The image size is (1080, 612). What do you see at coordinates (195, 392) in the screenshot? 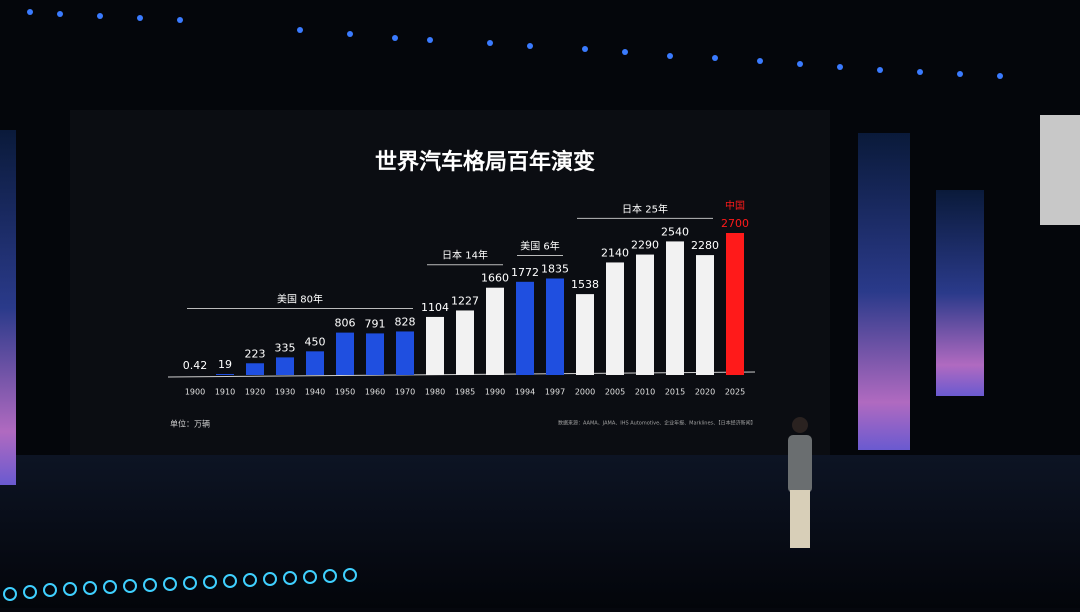
I see `x-tick-label: 1900` at bounding box center [195, 392].